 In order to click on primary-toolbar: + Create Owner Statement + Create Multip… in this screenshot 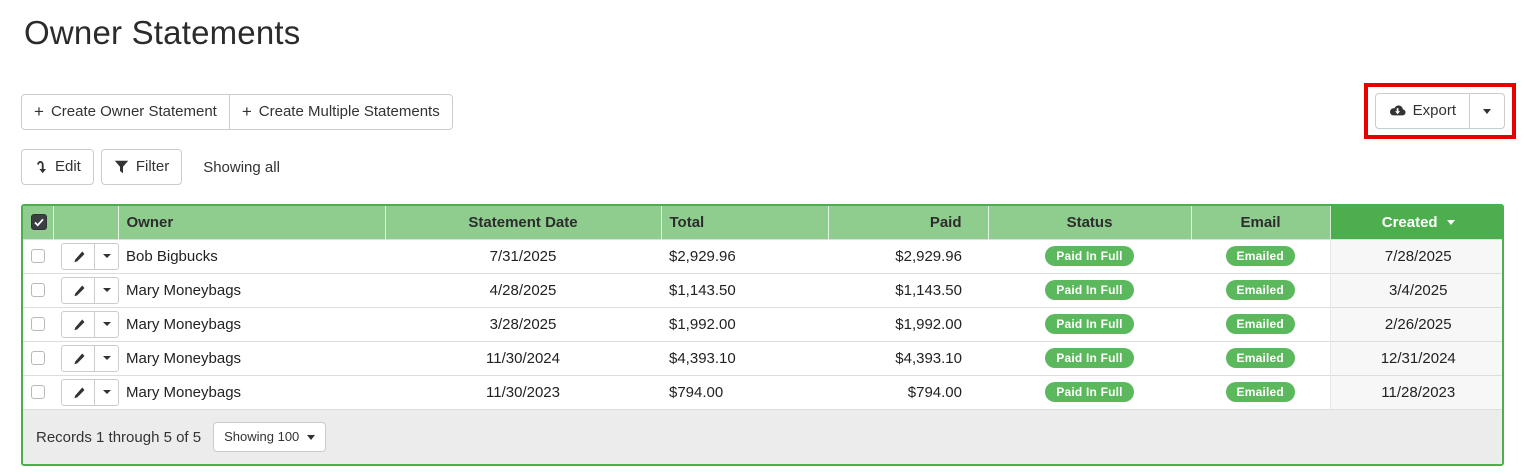, I will do `click(773, 111)`.